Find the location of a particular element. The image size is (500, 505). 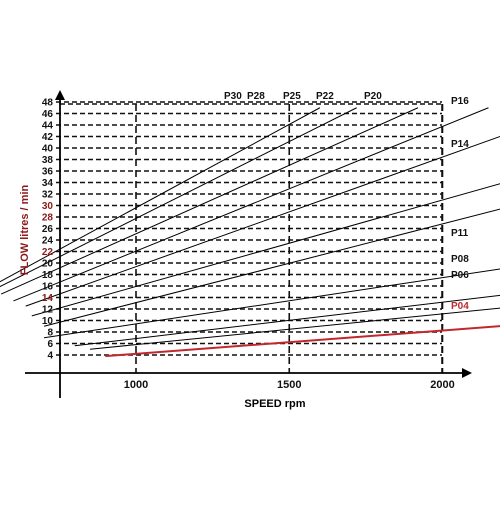

y-tick-label: 20 is located at coordinates (48, 264).